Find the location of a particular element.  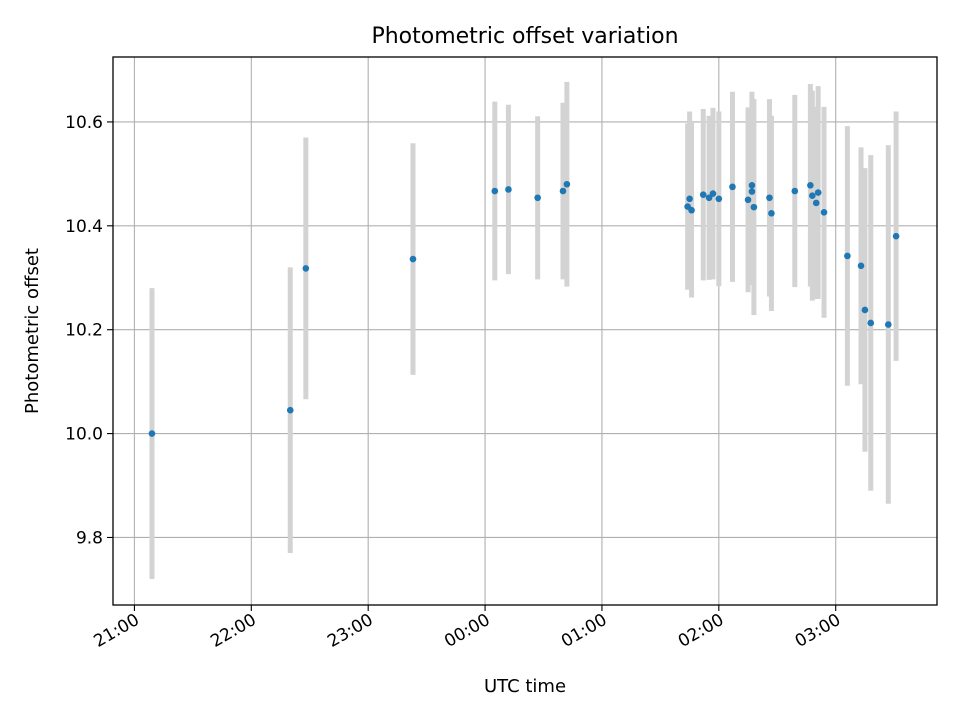

x-tick-label: 23:00 is located at coordinates (350, 631).